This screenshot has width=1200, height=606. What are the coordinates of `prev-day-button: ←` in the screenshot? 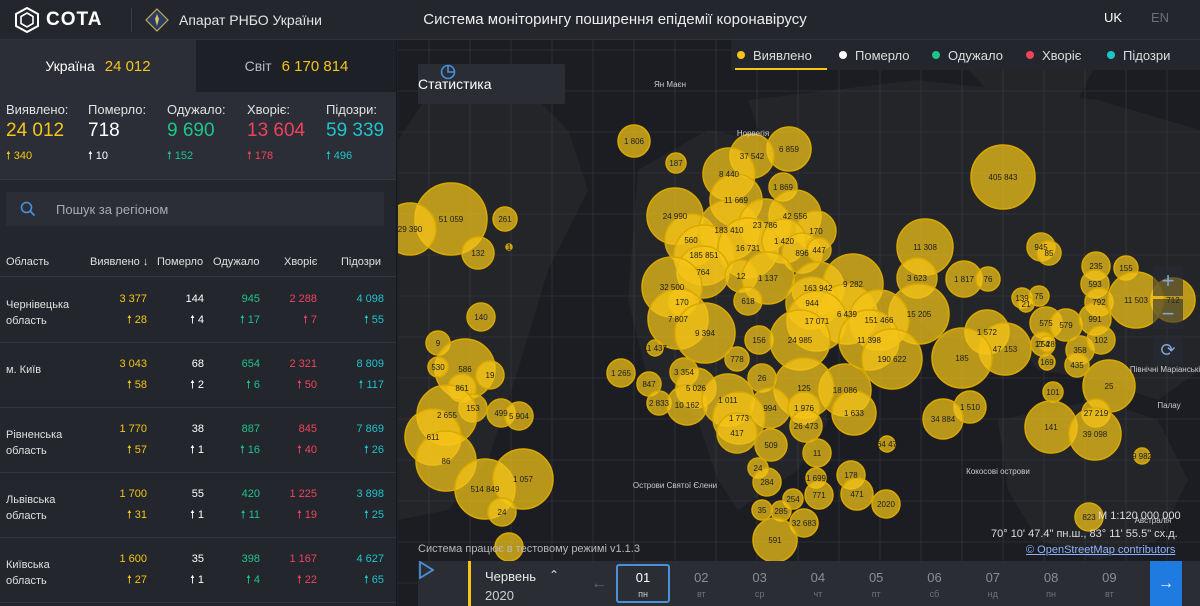 It's located at (599, 583).